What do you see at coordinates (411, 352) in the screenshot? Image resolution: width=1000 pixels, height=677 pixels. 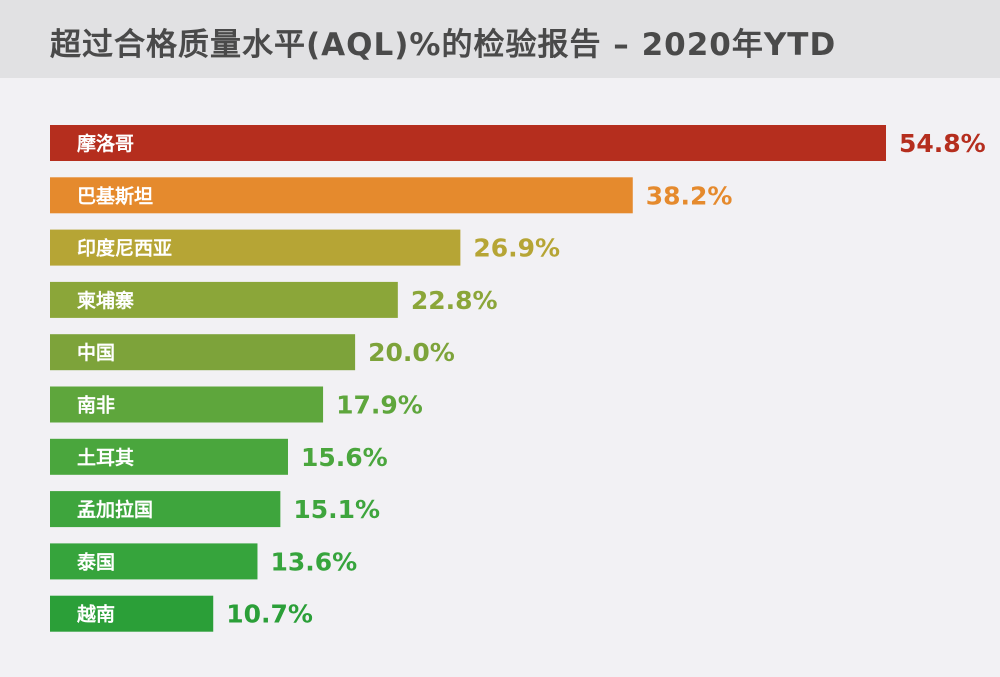 I see `value-label-5: 20.0%` at bounding box center [411, 352].